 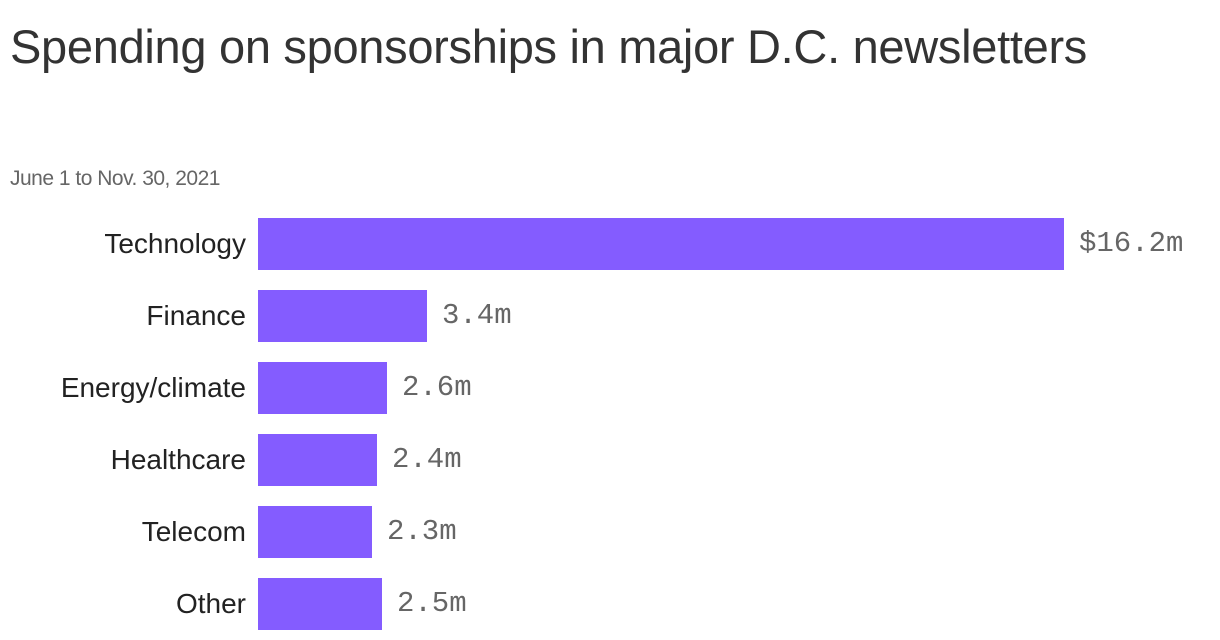 What do you see at coordinates (178, 459) in the screenshot?
I see `category-label: Healthcare` at bounding box center [178, 459].